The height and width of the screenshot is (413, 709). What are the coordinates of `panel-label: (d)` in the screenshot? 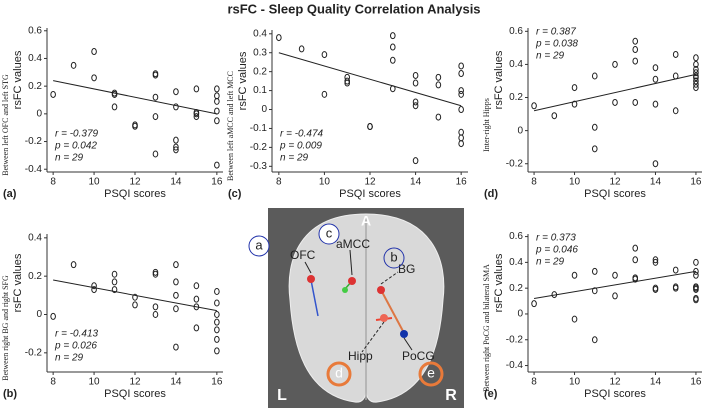 It's located at (491, 194).